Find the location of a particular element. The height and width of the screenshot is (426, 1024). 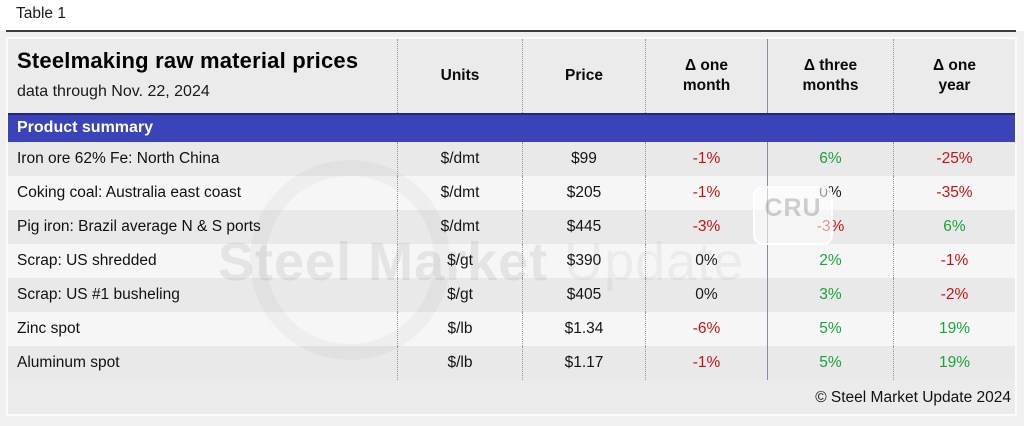

delta-one-year-value: -2% is located at coordinates (954, 295).